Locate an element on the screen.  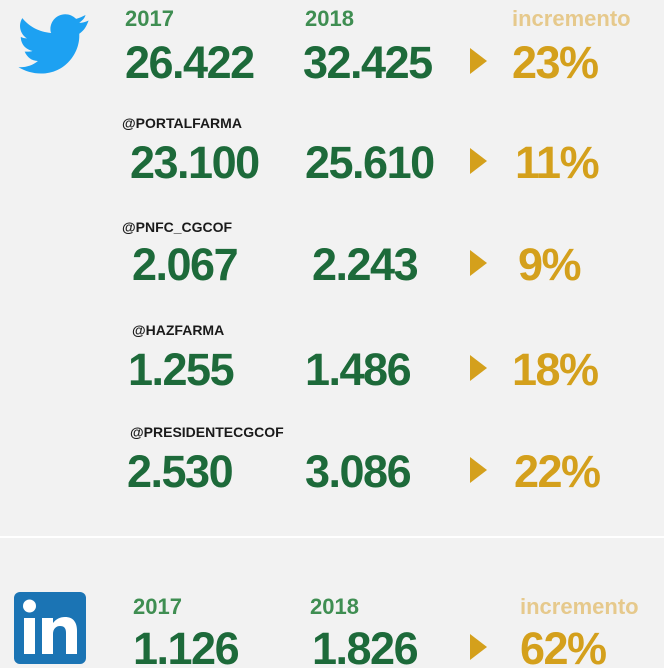
twitter-logo is located at coordinates (53, 44).